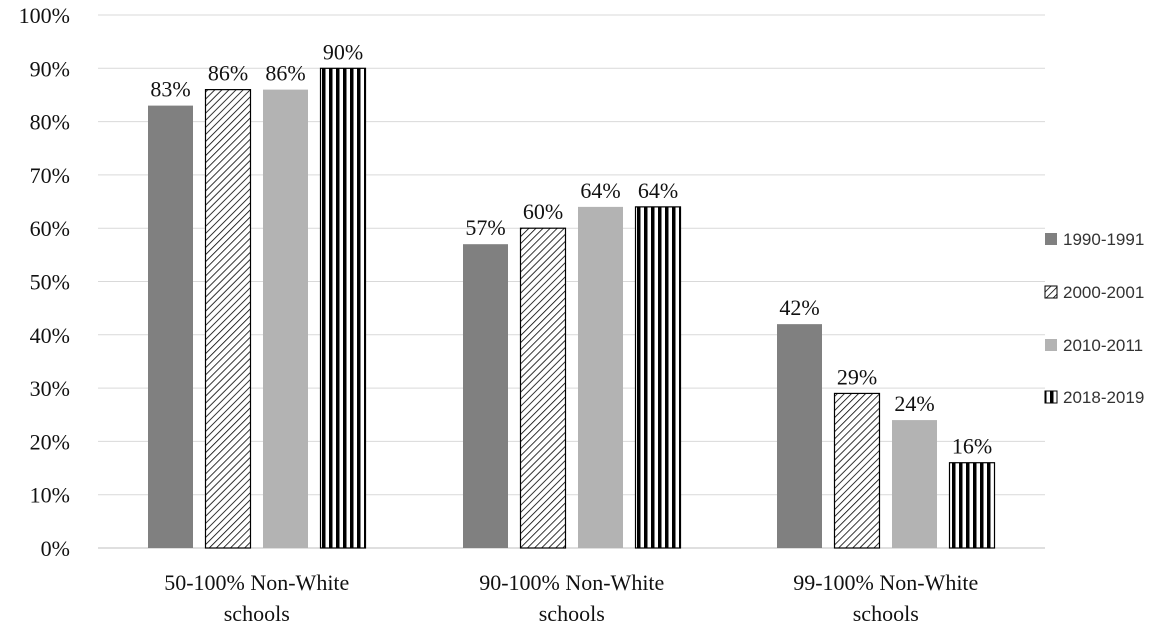 This screenshot has height=631, width=1173. Describe the element at coordinates (857, 376) in the screenshot. I see `data-label: 29%` at that location.